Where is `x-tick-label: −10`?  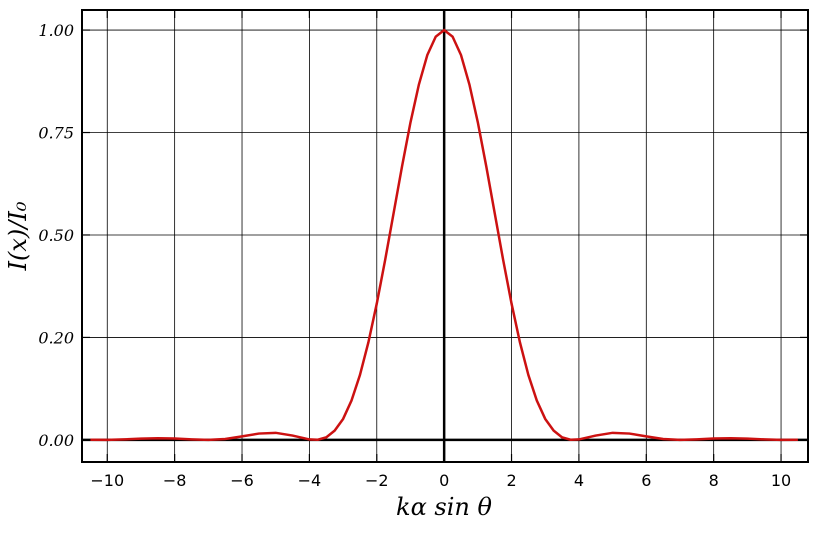
x-tick-label: −10 is located at coordinates (107, 480).